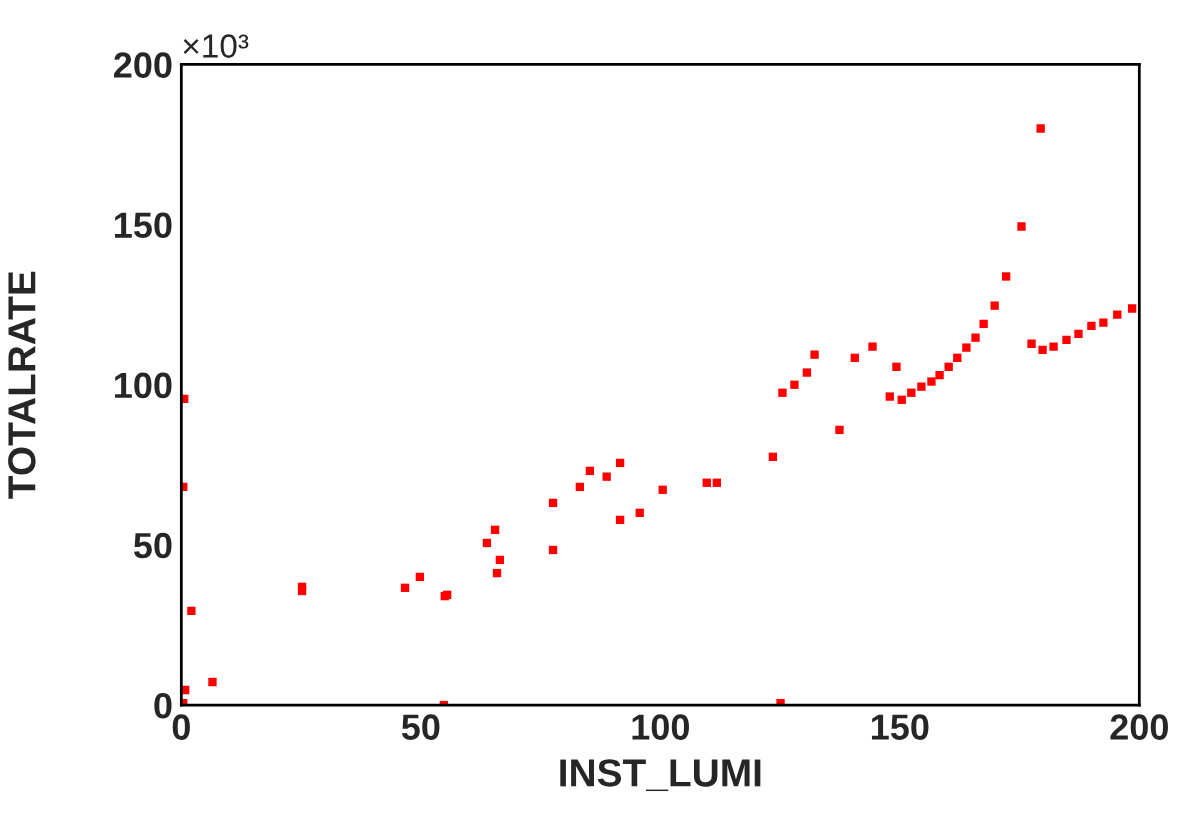 The image size is (1193, 816). Describe the element at coordinates (143, 65) in the screenshot. I see `y-tick-label: 200` at that location.